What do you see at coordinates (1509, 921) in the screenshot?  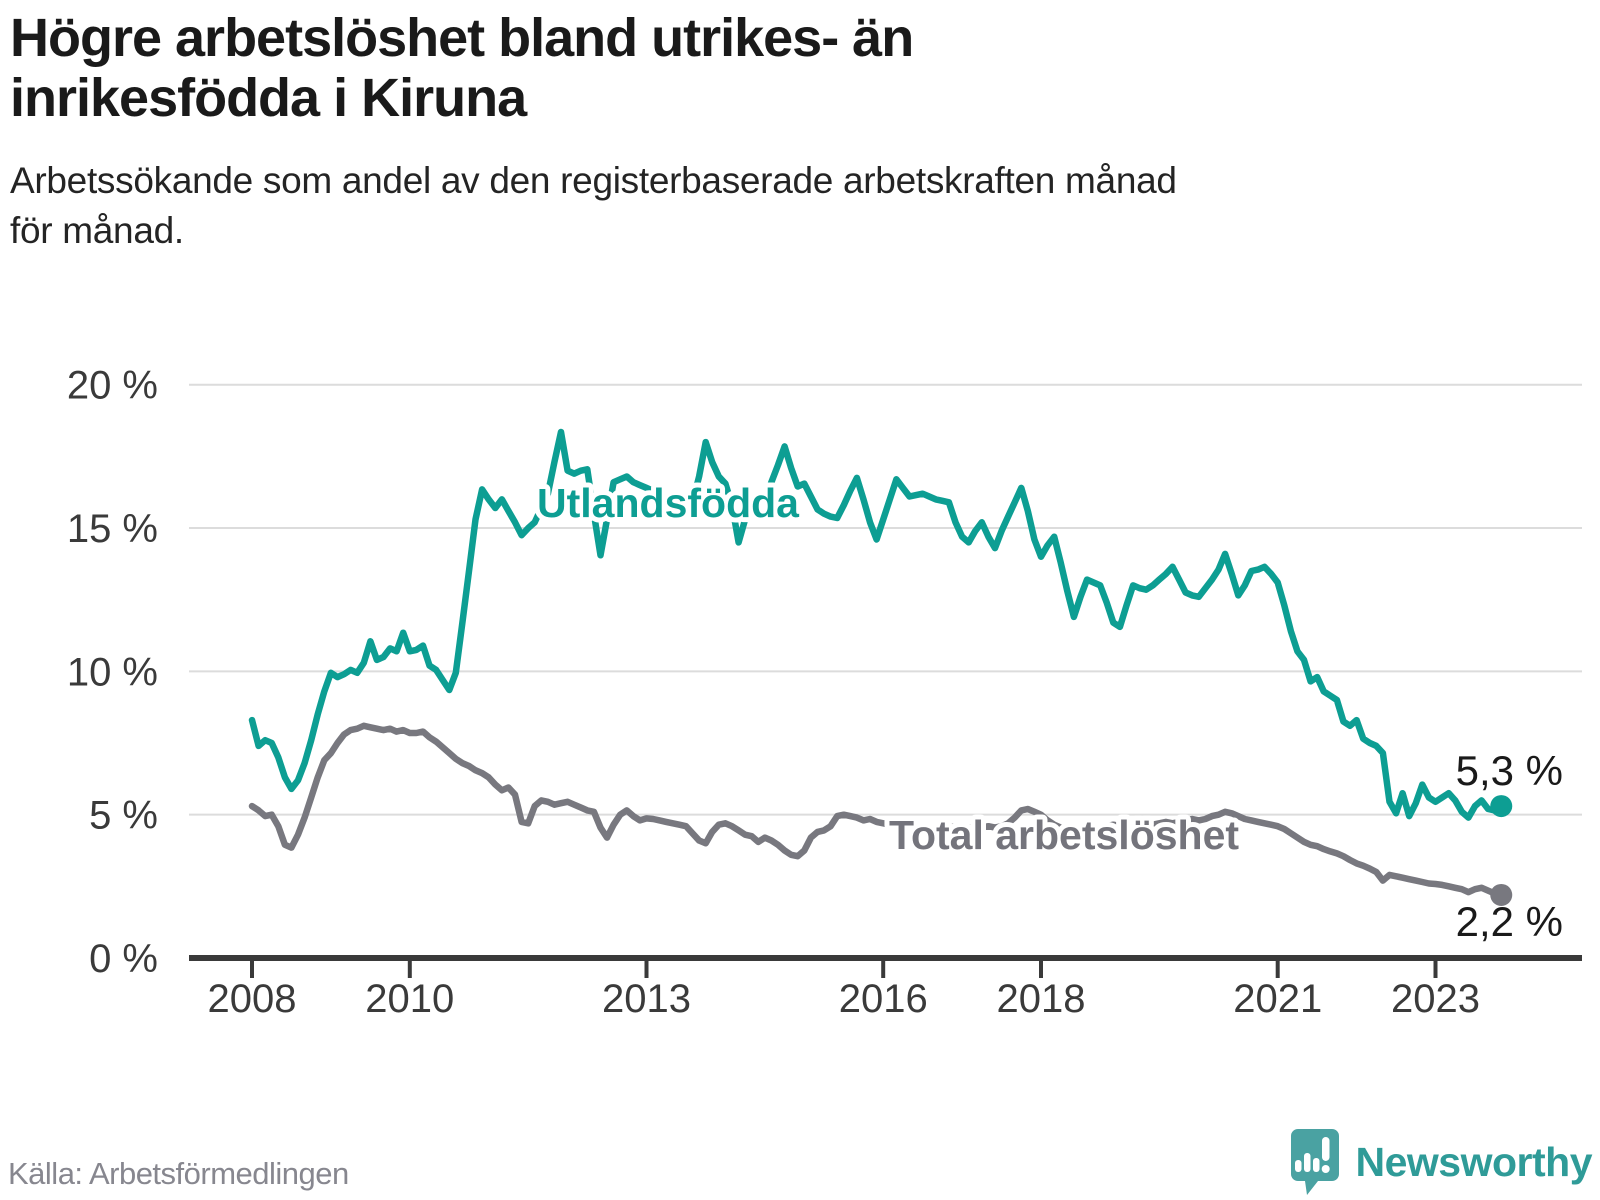 I see `end-value-label-total: 2,2 %` at bounding box center [1509, 921].